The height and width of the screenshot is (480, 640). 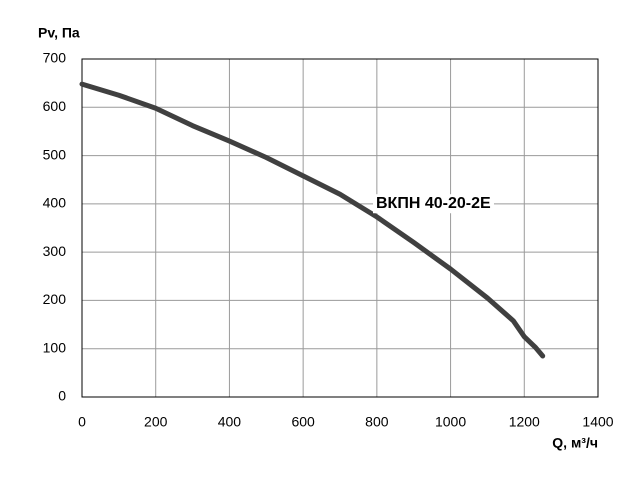 I want to click on x-tick-label: 1400, so click(x=597, y=422).